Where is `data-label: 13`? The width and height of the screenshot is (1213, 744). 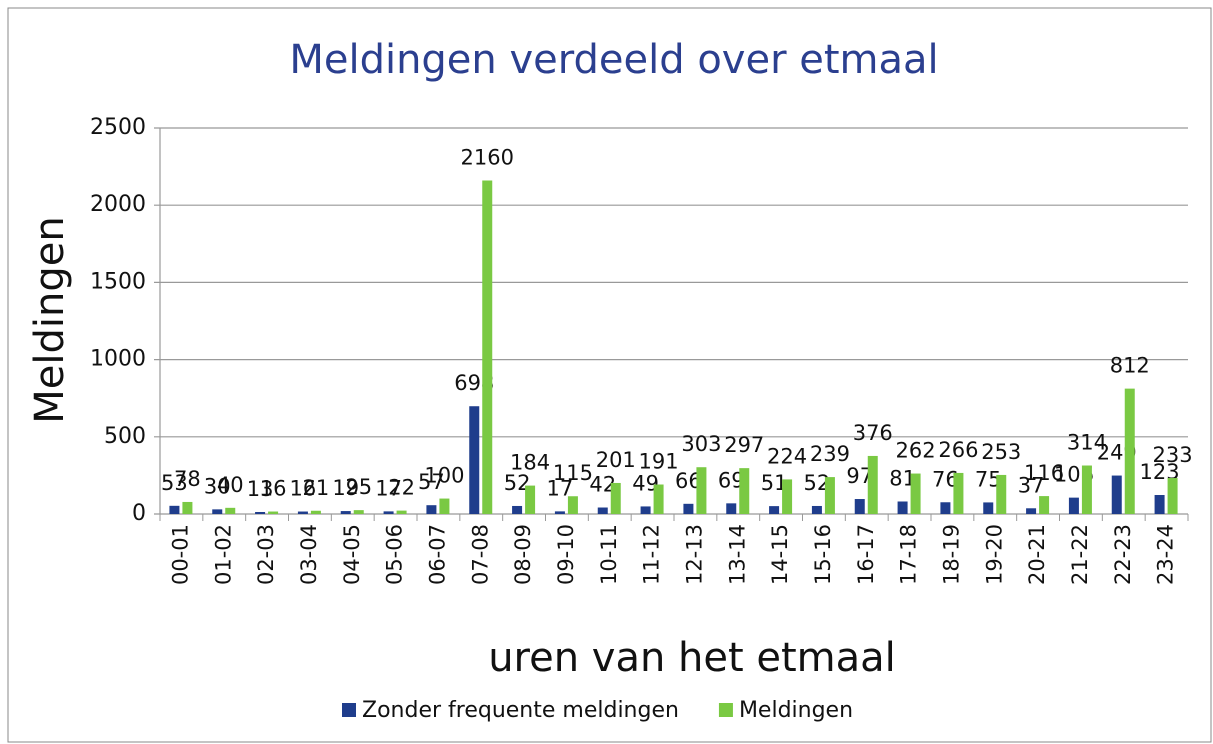 data-label: 13 is located at coordinates (260, 489).